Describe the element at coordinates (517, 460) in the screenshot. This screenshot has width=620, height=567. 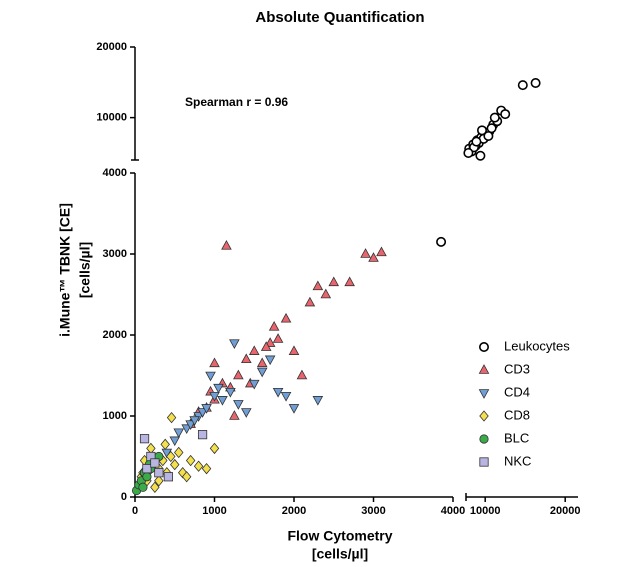
I see `legend-label: NKC` at that location.